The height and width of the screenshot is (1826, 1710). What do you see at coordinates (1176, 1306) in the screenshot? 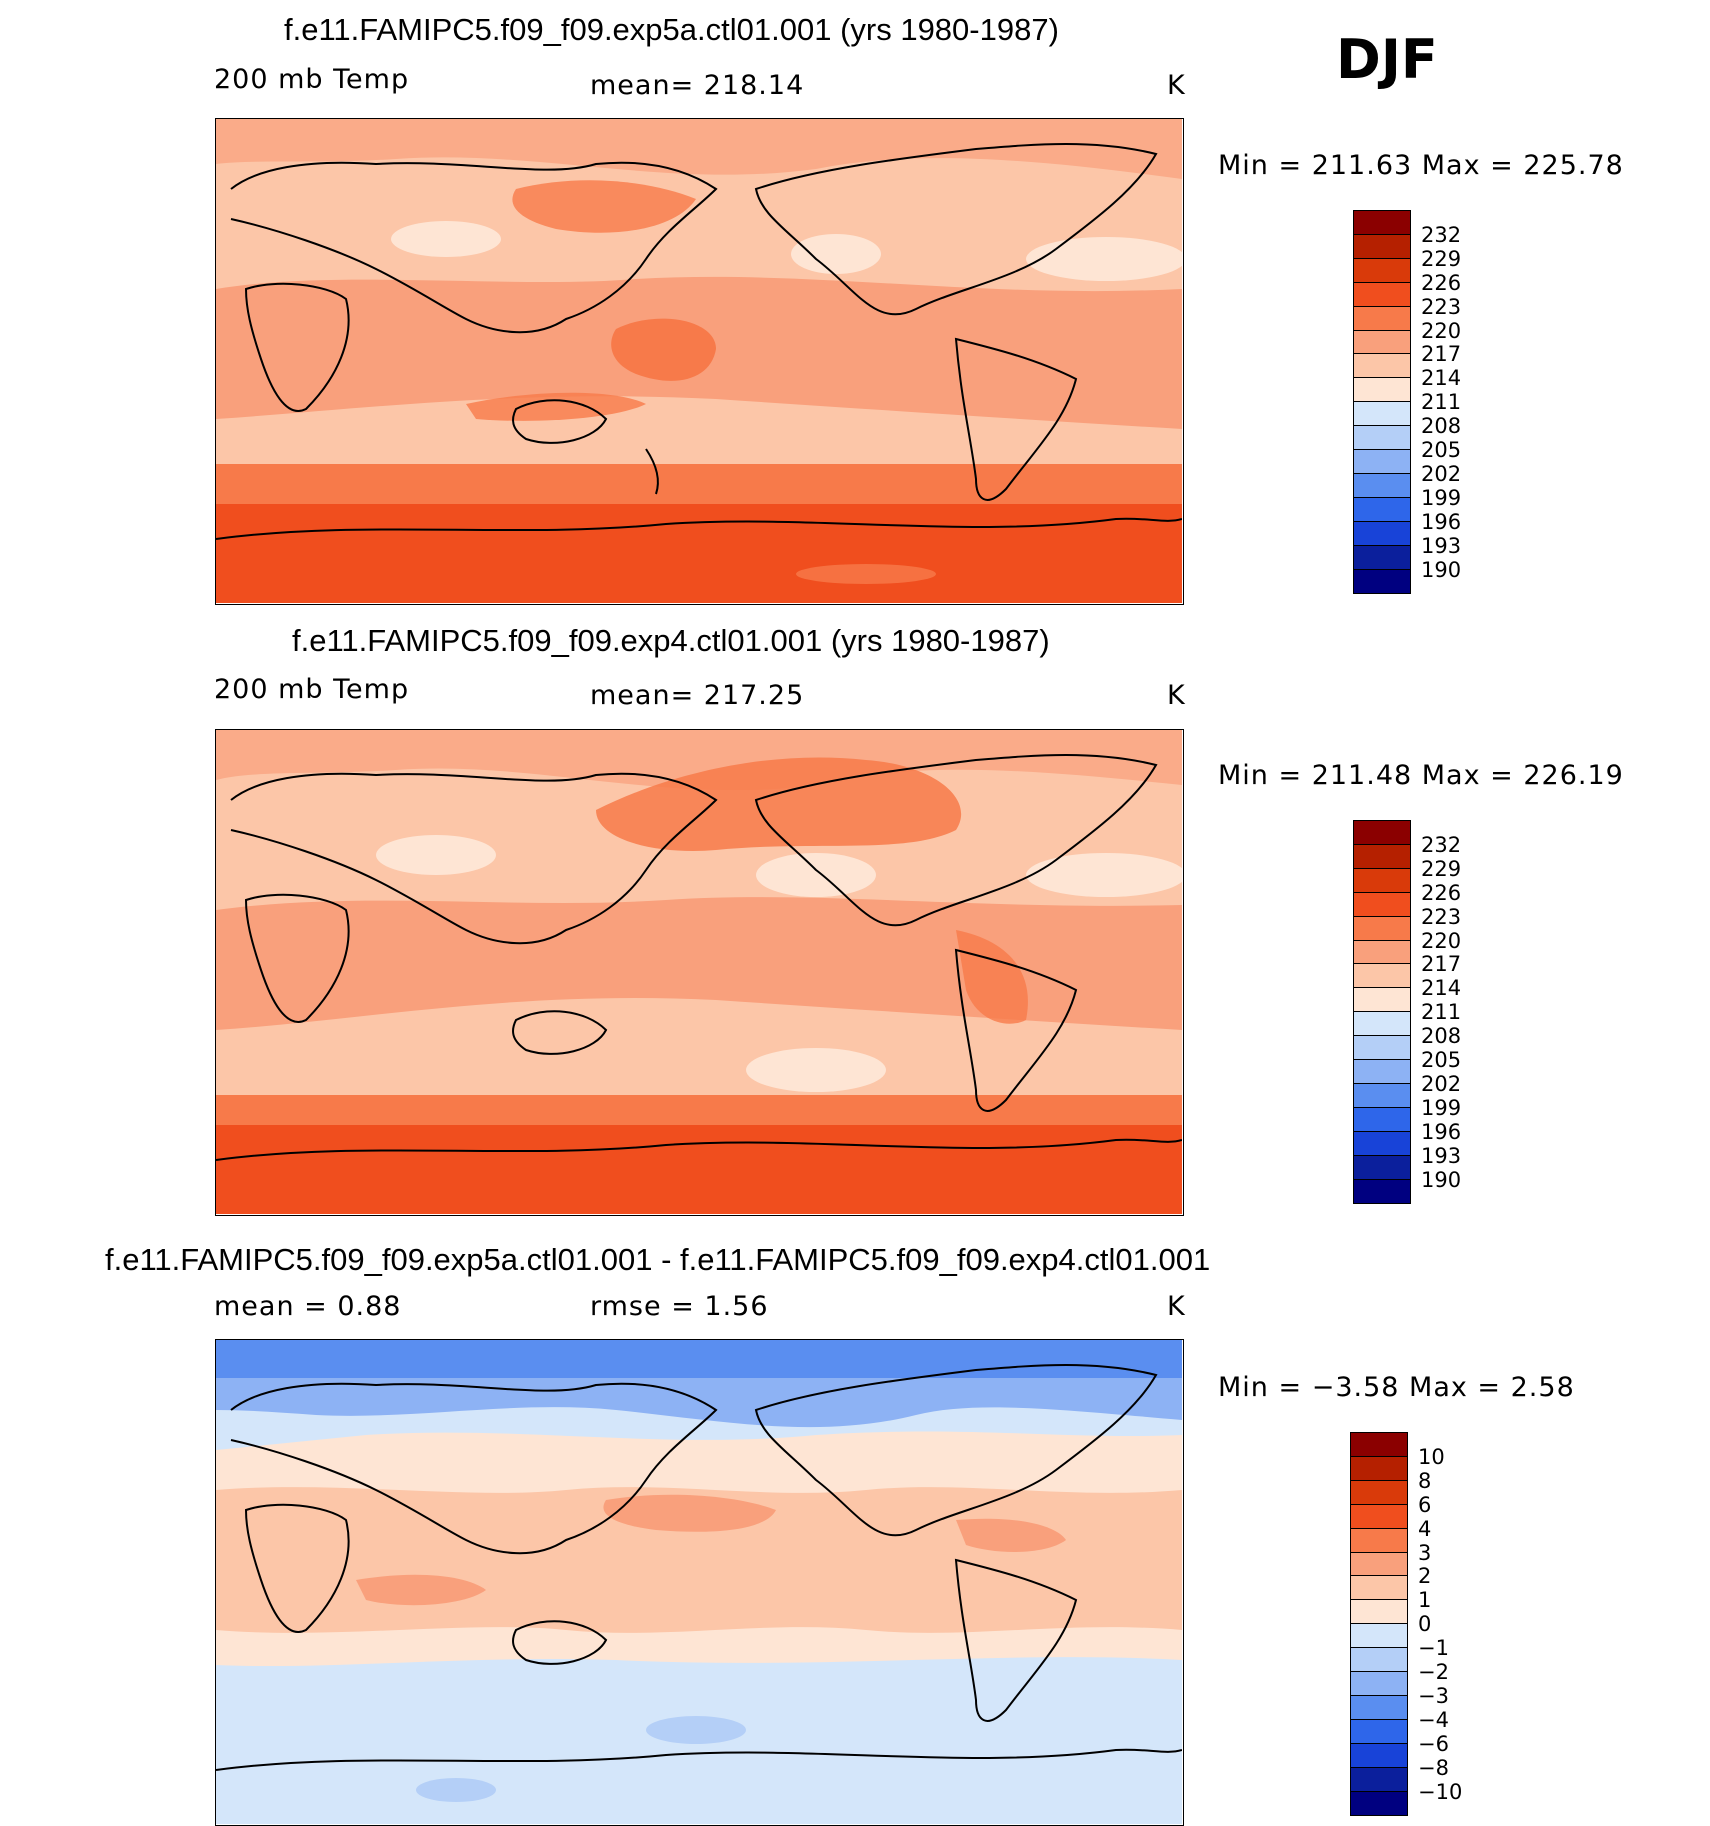
I see `panel3-units: K` at bounding box center [1176, 1306].